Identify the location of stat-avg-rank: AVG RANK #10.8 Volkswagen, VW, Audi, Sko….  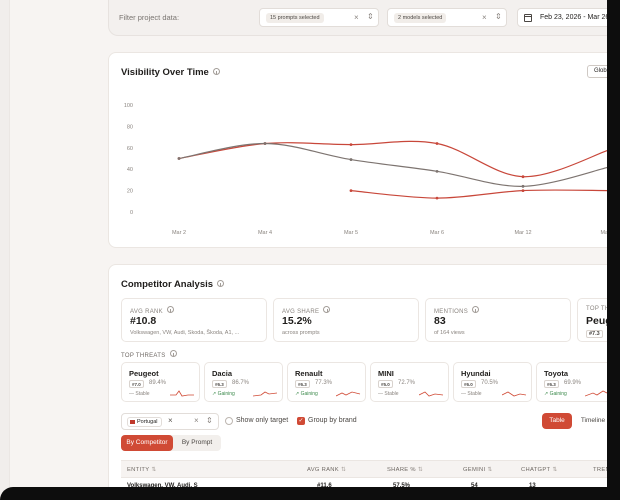
(194, 320).